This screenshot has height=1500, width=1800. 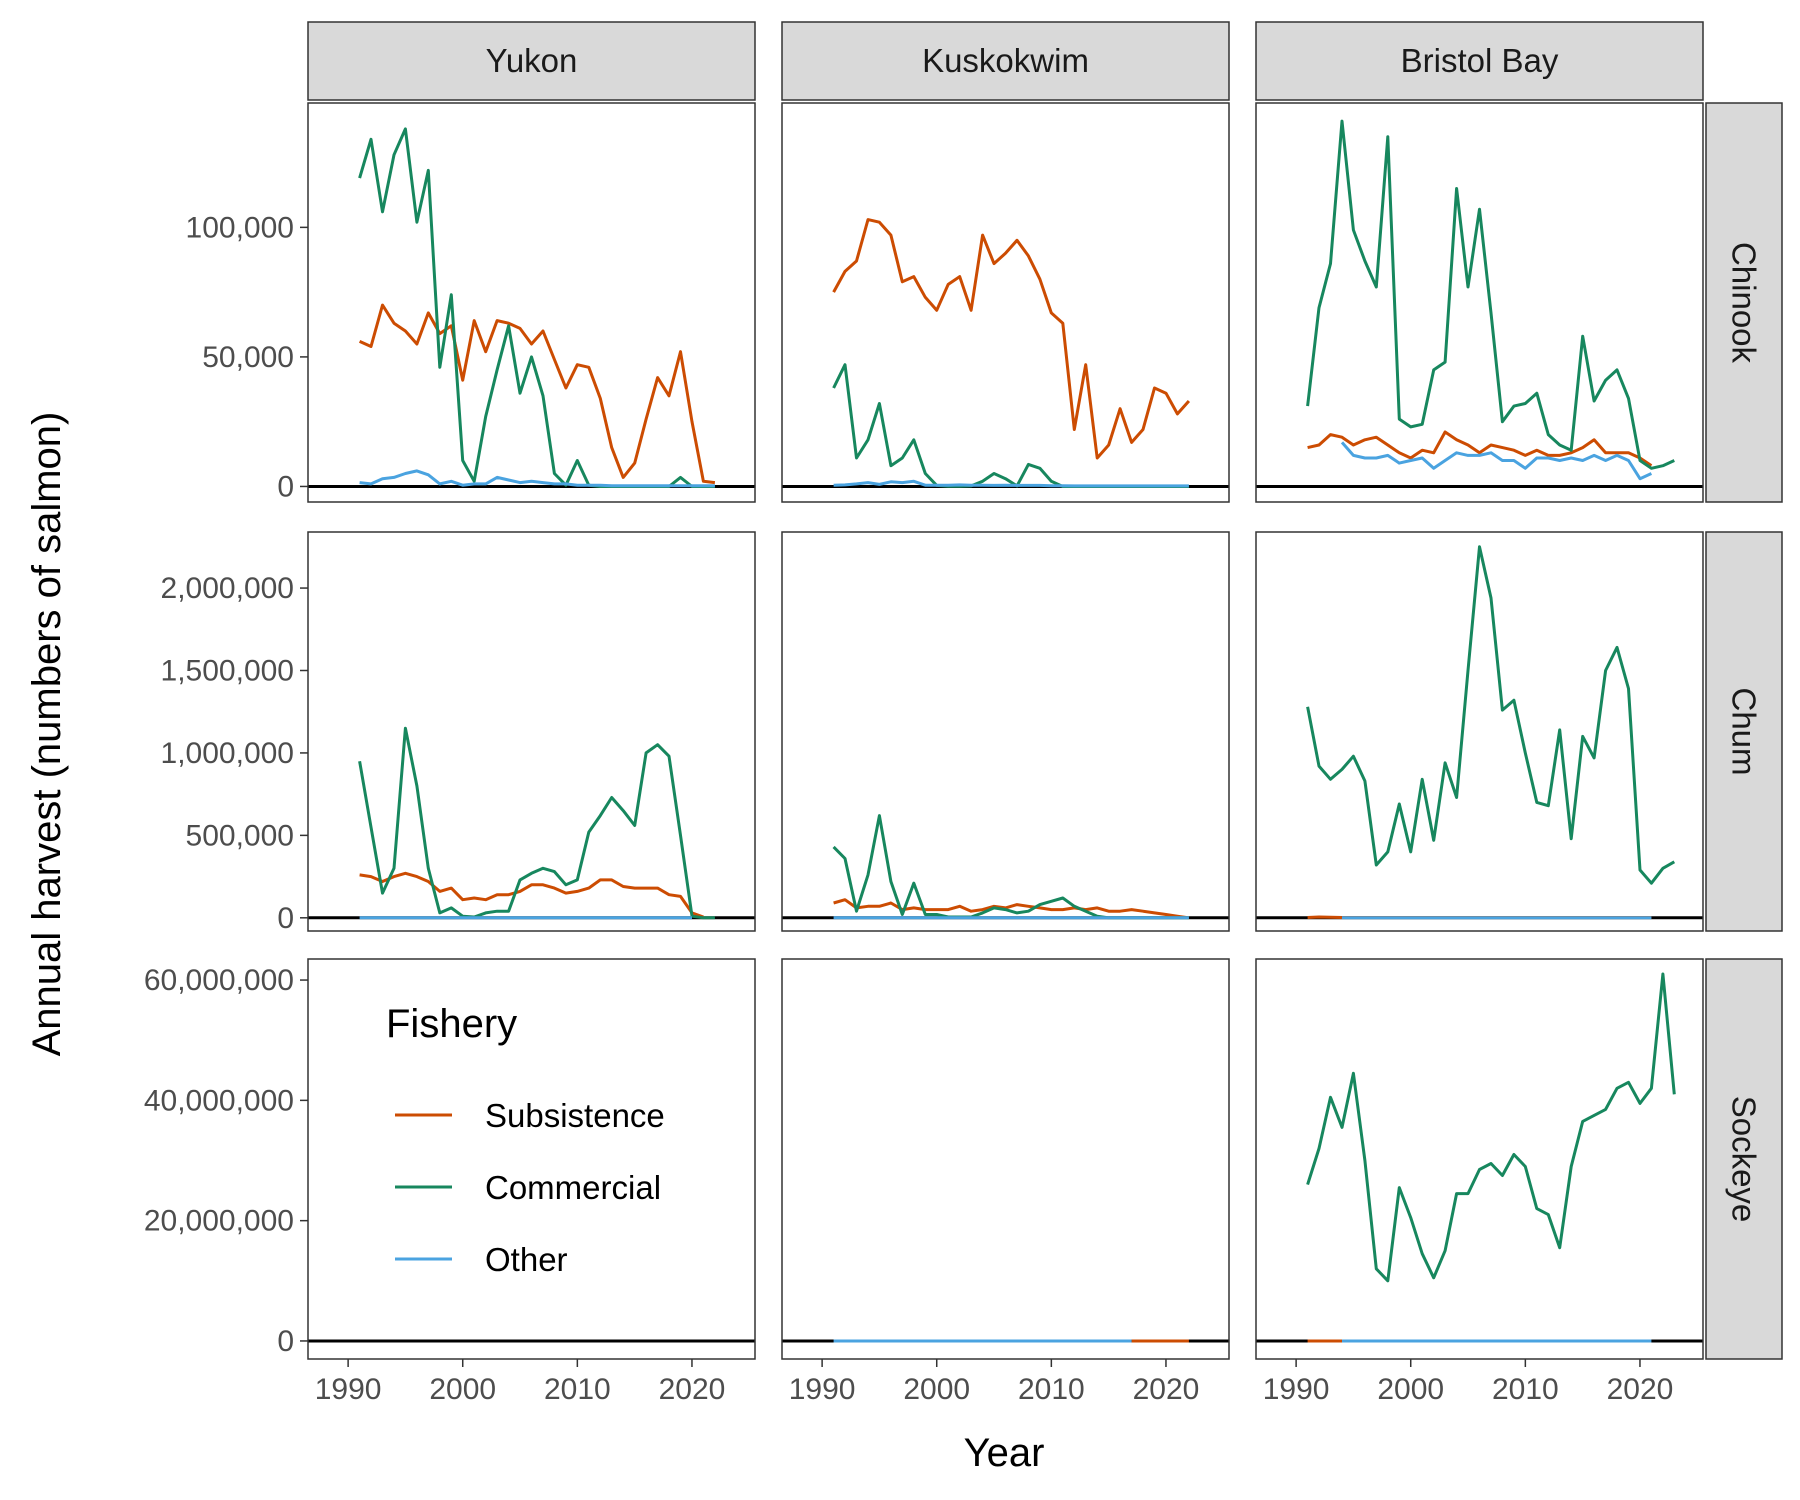 I want to click on panel-bristol-bay-sockeye-background, so click(x=1479, y=1159).